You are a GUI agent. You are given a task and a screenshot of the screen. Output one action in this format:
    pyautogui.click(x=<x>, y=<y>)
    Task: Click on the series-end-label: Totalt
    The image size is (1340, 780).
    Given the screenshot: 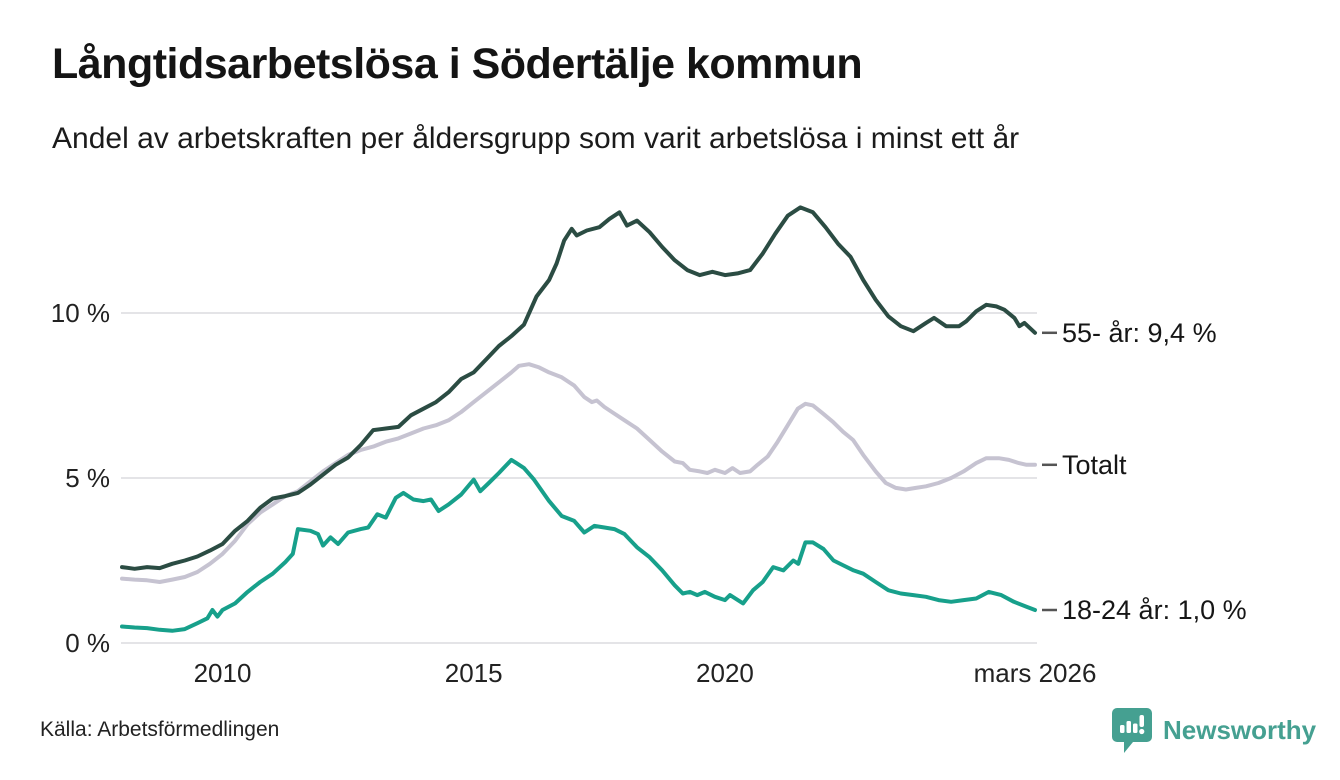 What is the action you would take?
    pyautogui.click(x=1094, y=464)
    